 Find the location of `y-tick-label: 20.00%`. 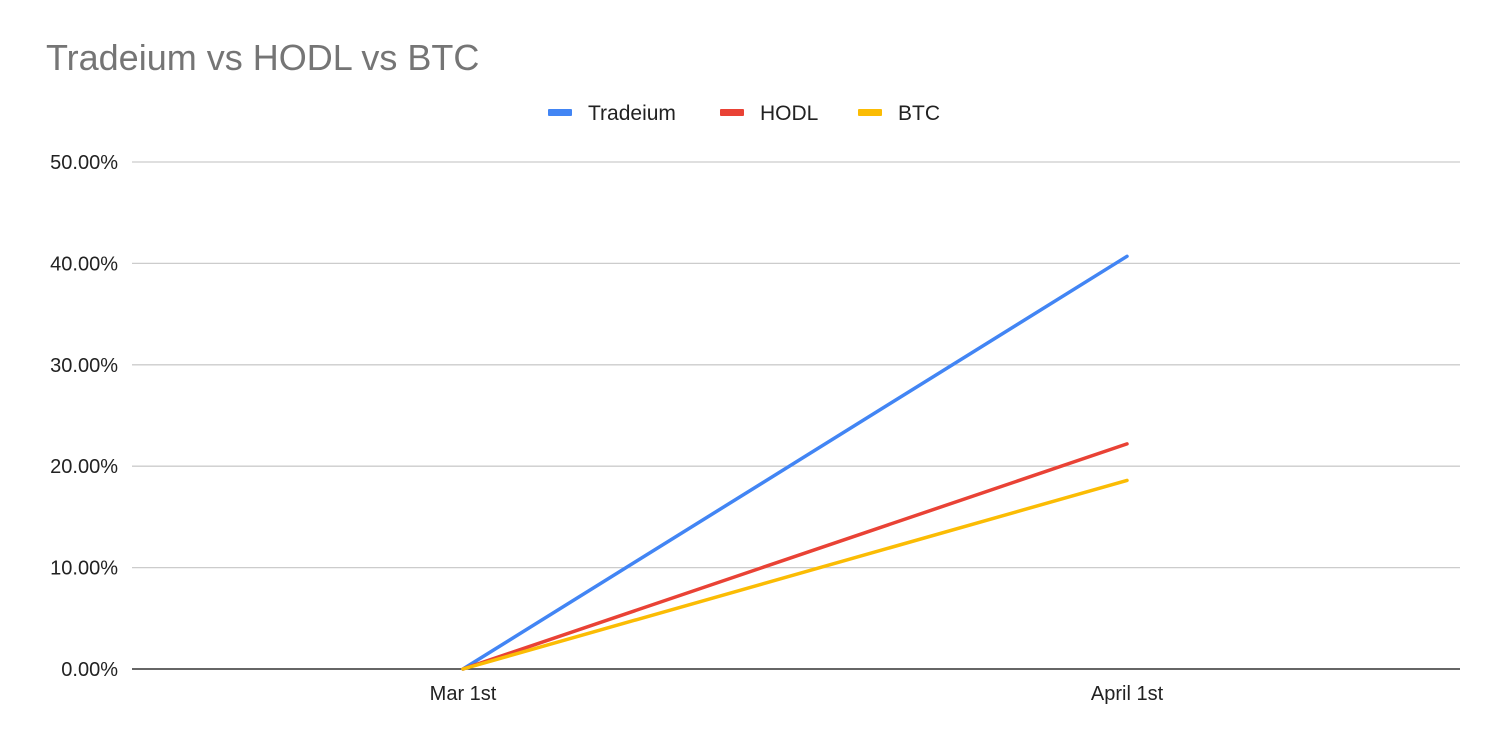

y-tick-label: 20.00% is located at coordinates (84, 467).